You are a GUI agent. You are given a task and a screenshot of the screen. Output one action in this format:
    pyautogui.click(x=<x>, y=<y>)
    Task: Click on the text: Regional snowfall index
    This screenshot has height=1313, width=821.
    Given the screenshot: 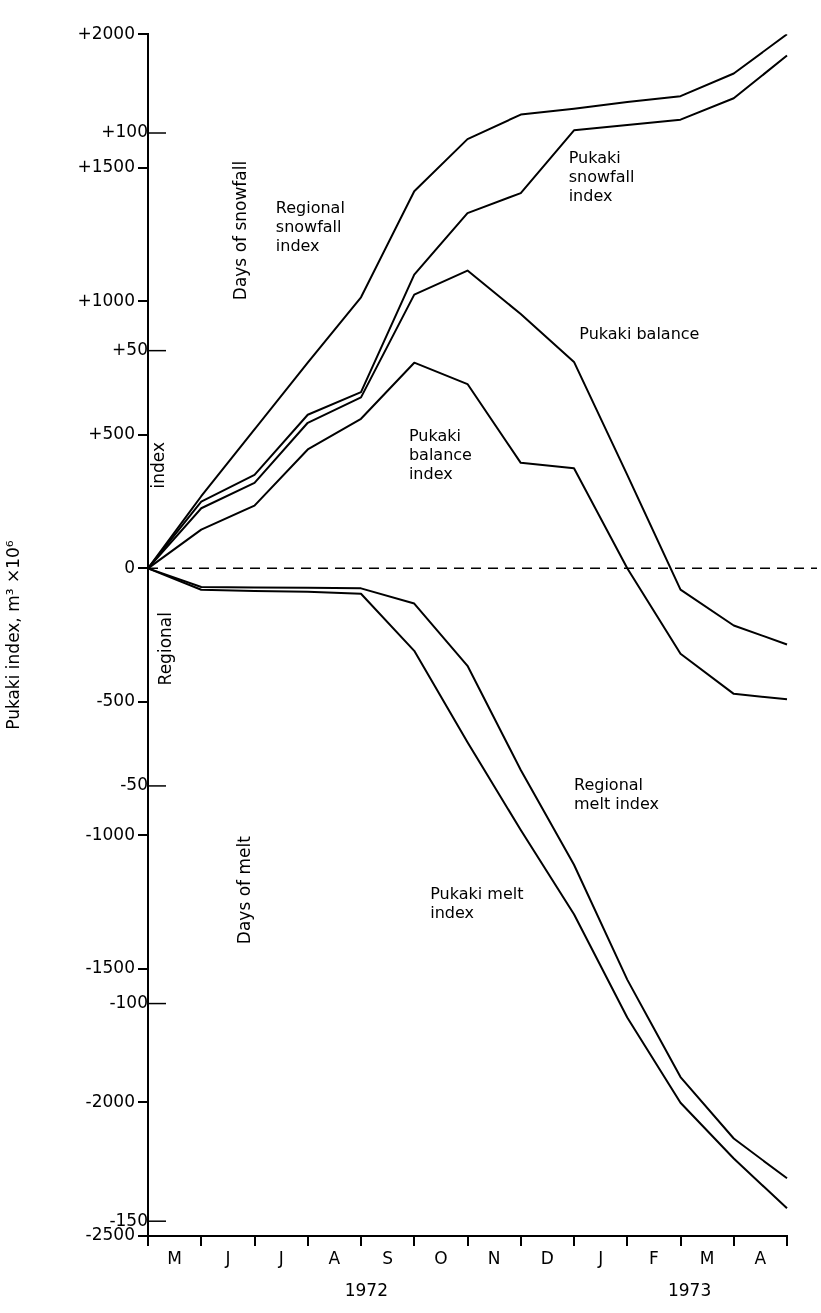 What is the action you would take?
    pyautogui.click(x=310, y=227)
    